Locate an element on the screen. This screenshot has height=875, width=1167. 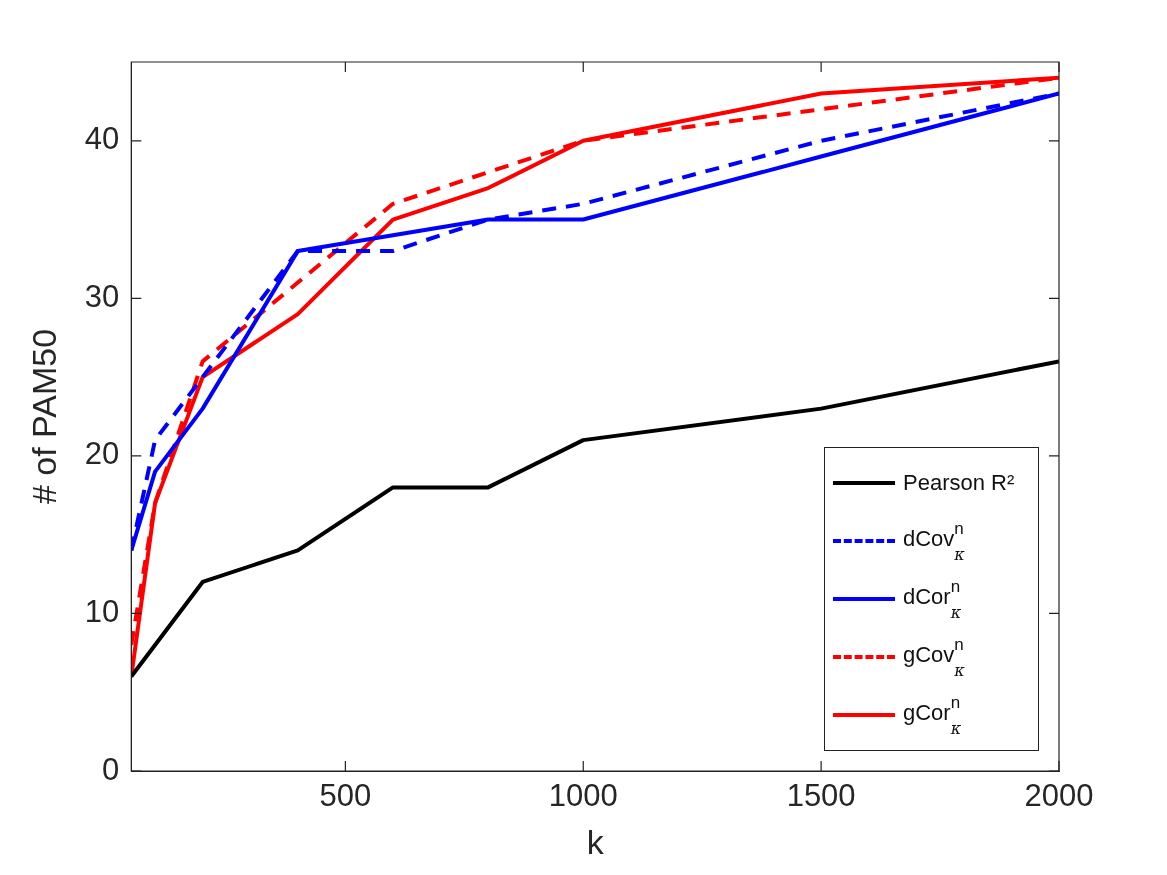
y-tick-label: 10 is located at coordinates (102, 611).